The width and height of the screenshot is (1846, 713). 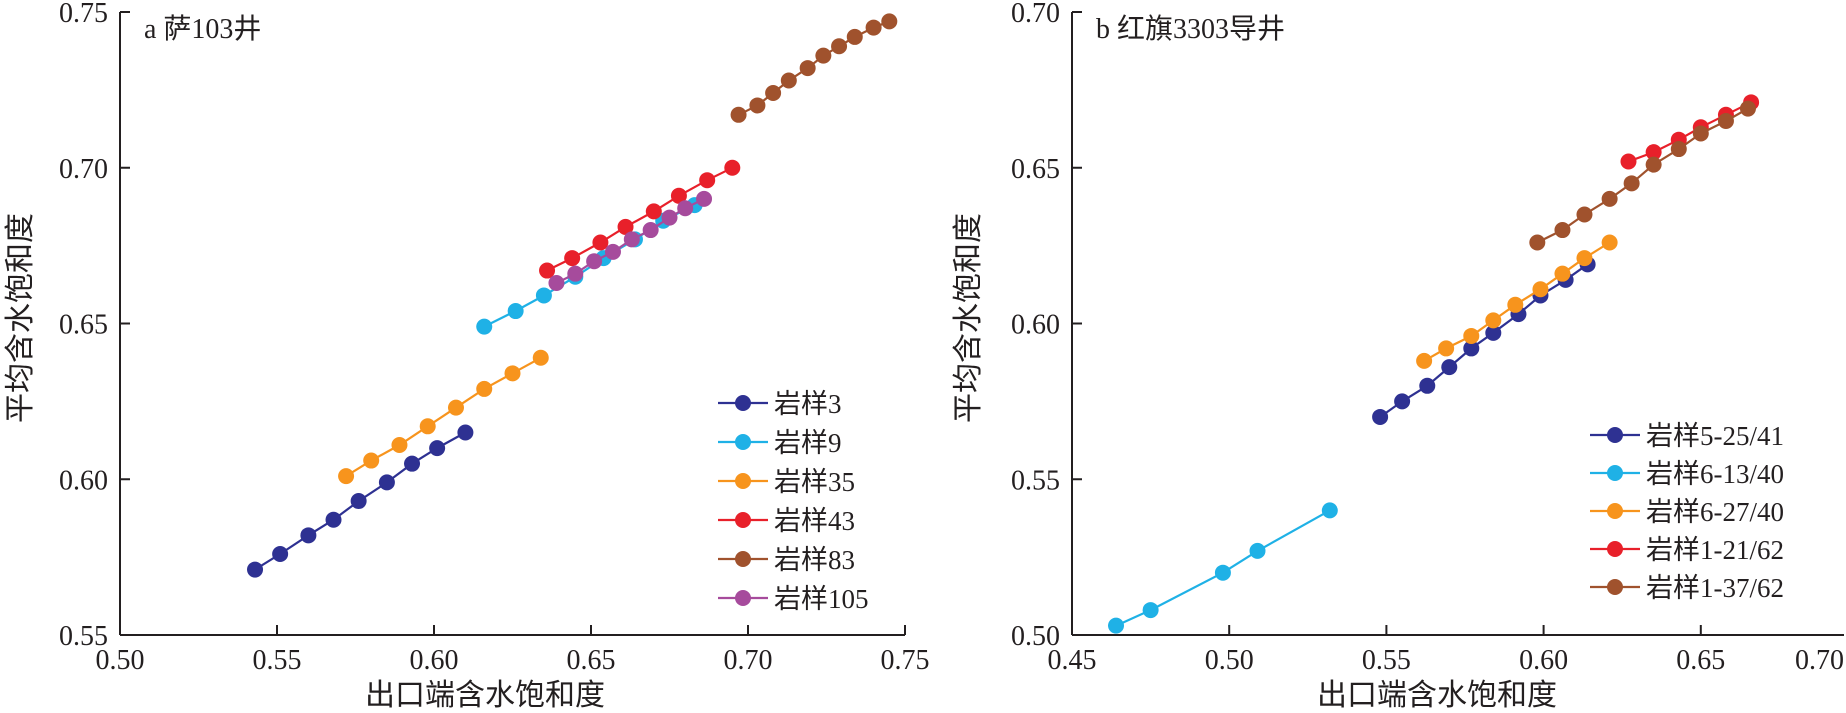 What do you see at coordinates (780, 443) in the screenshot?
I see `legend-item-9: 岩样9` at bounding box center [780, 443].